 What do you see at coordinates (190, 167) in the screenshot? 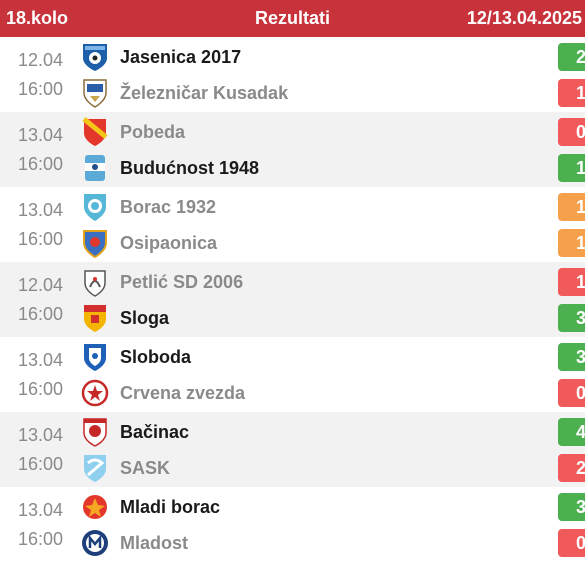
I see `away-team-name: Budućnost 1948` at bounding box center [190, 167].